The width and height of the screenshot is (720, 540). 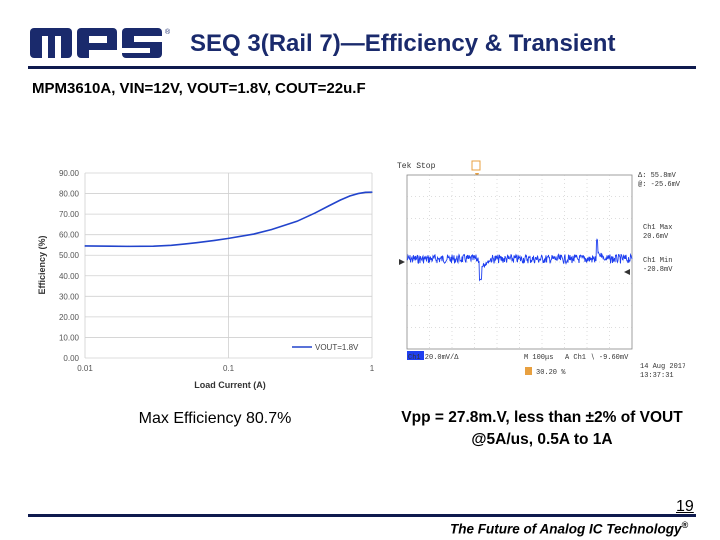 I want to click on chart-y-tick-label: 90.00, so click(x=69, y=173).